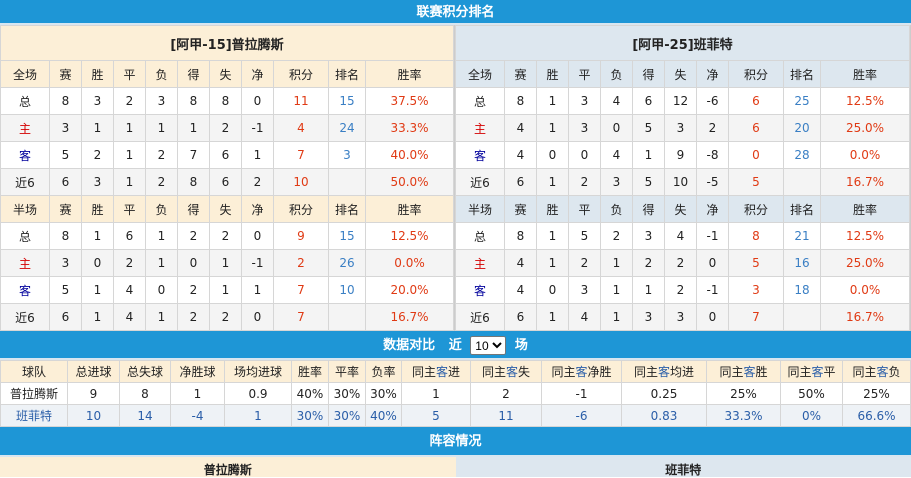 Image resolution: width=911 pixels, height=478 pixels. What do you see at coordinates (410, 263) in the screenshot?
I see `cell: 0.0%` at bounding box center [410, 263].